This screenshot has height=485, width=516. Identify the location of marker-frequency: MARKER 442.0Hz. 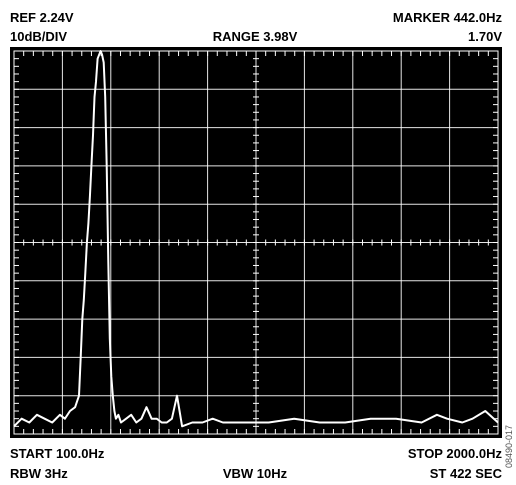
(447, 17).